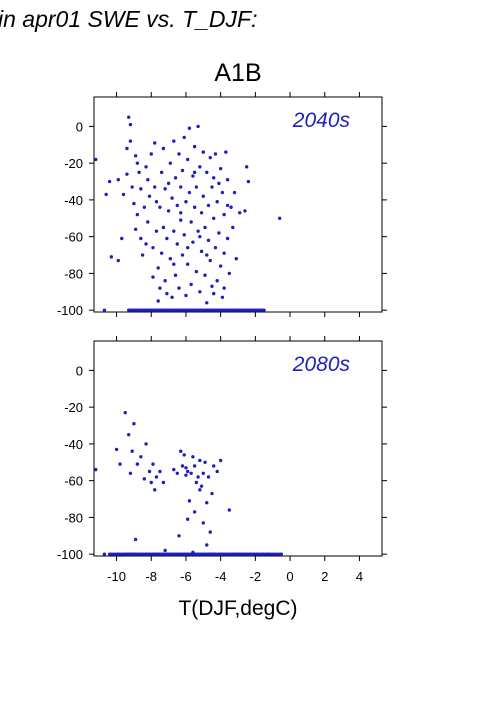 Image resolution: width=501 pixels, height=709 pixels. What do you see at coordinates (324, 576) in the screenshot?
I see `x-tick-label: 2` at bounding box center [324, 576].